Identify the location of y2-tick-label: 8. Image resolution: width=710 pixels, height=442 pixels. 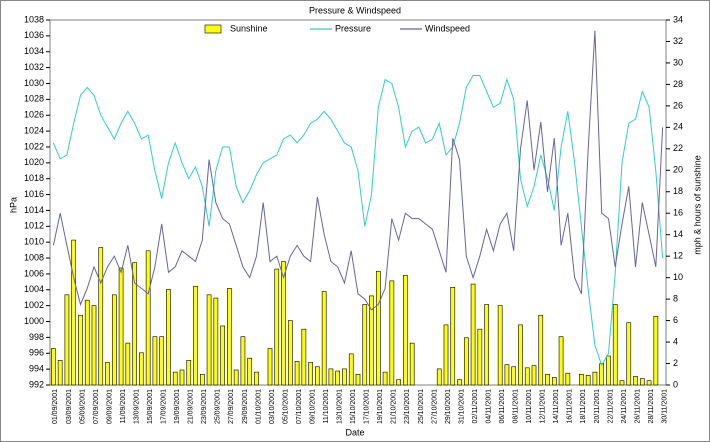
(675, 298).